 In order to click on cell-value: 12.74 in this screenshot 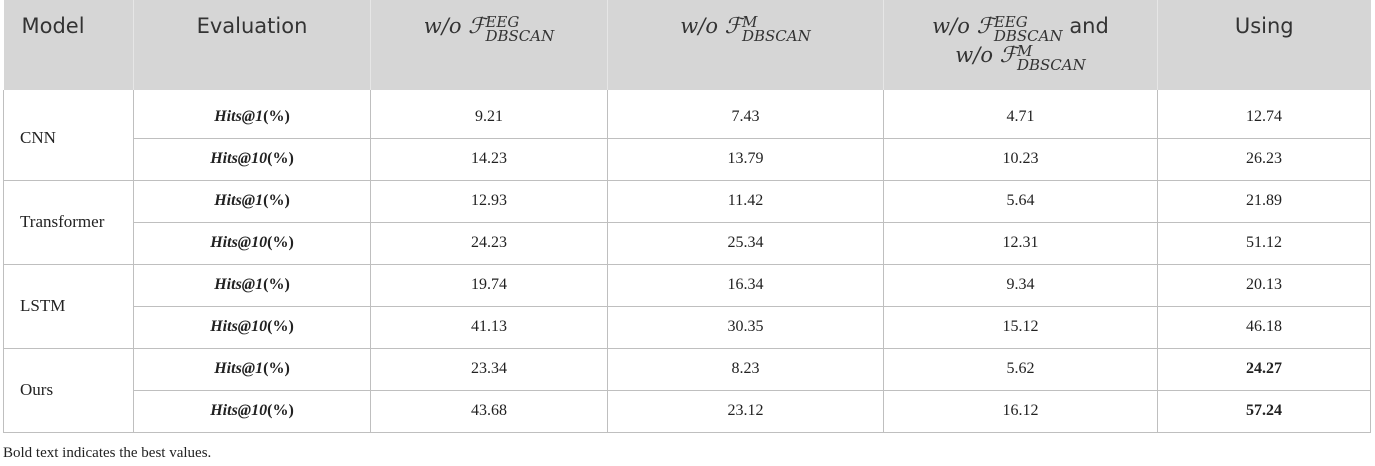, I will do `click(1264, 117)`.